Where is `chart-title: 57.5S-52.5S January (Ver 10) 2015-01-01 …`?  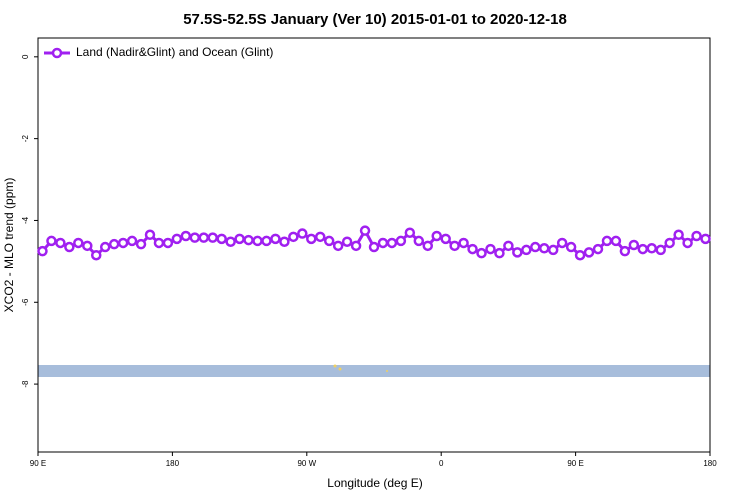
chart-title: 57.5S-52.5S January (Ver 10) 2015-01-01 … is located at coordinates (375, 19).